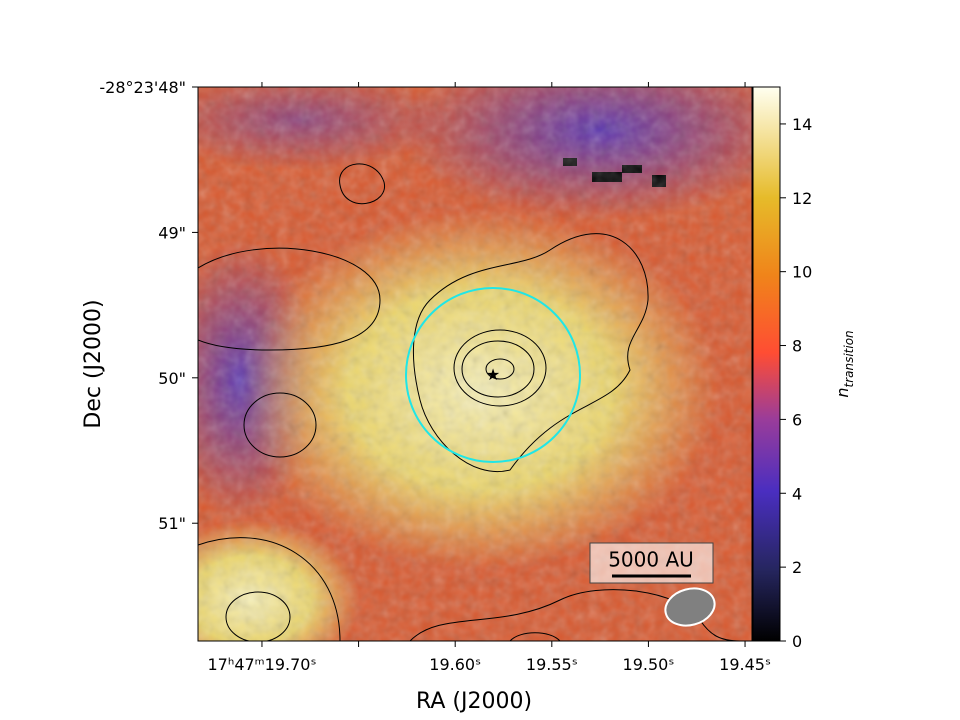  What do you see at coordinates (802, 198) in the screenshot?
I see `colorbar-tick-label: 12` at bounding box center [802, 198].